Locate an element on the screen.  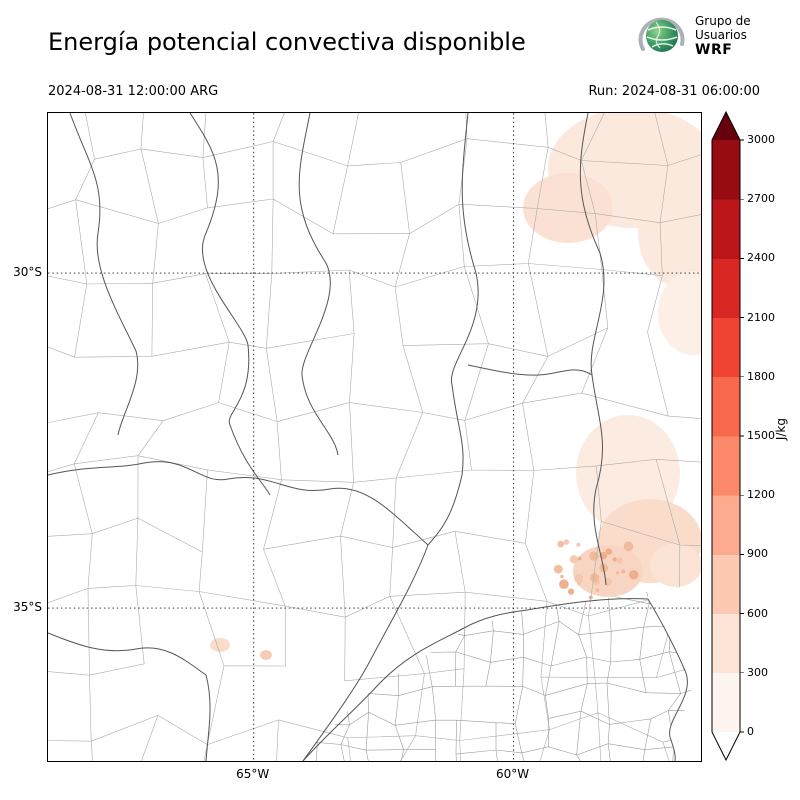
colorbar-tick-label: 1800 is located at coordinates (761, 376).